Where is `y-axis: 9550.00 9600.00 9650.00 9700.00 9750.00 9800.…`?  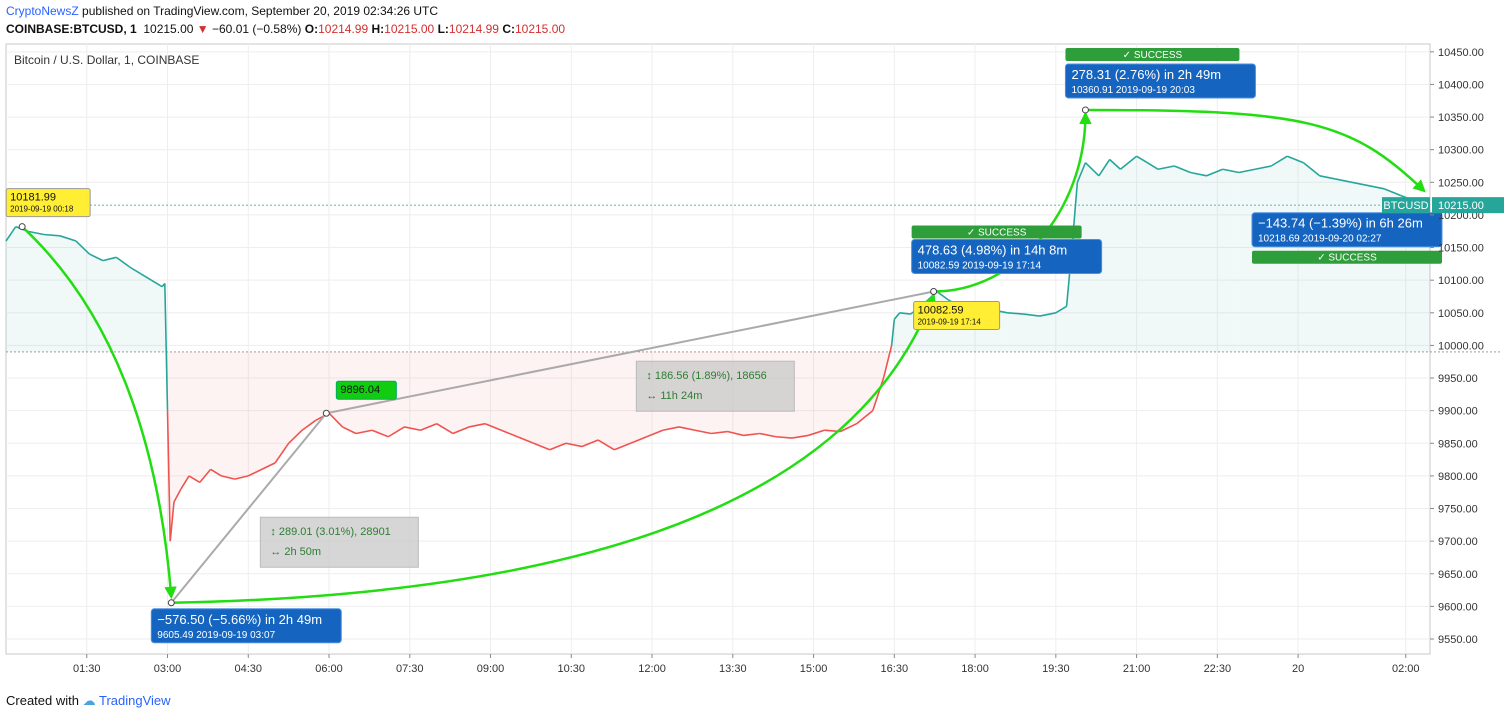
y-axis: 9550.00 9600.00 9650.00 9700.00 9750.00 9800.… is located at coordinates (1443, 346).